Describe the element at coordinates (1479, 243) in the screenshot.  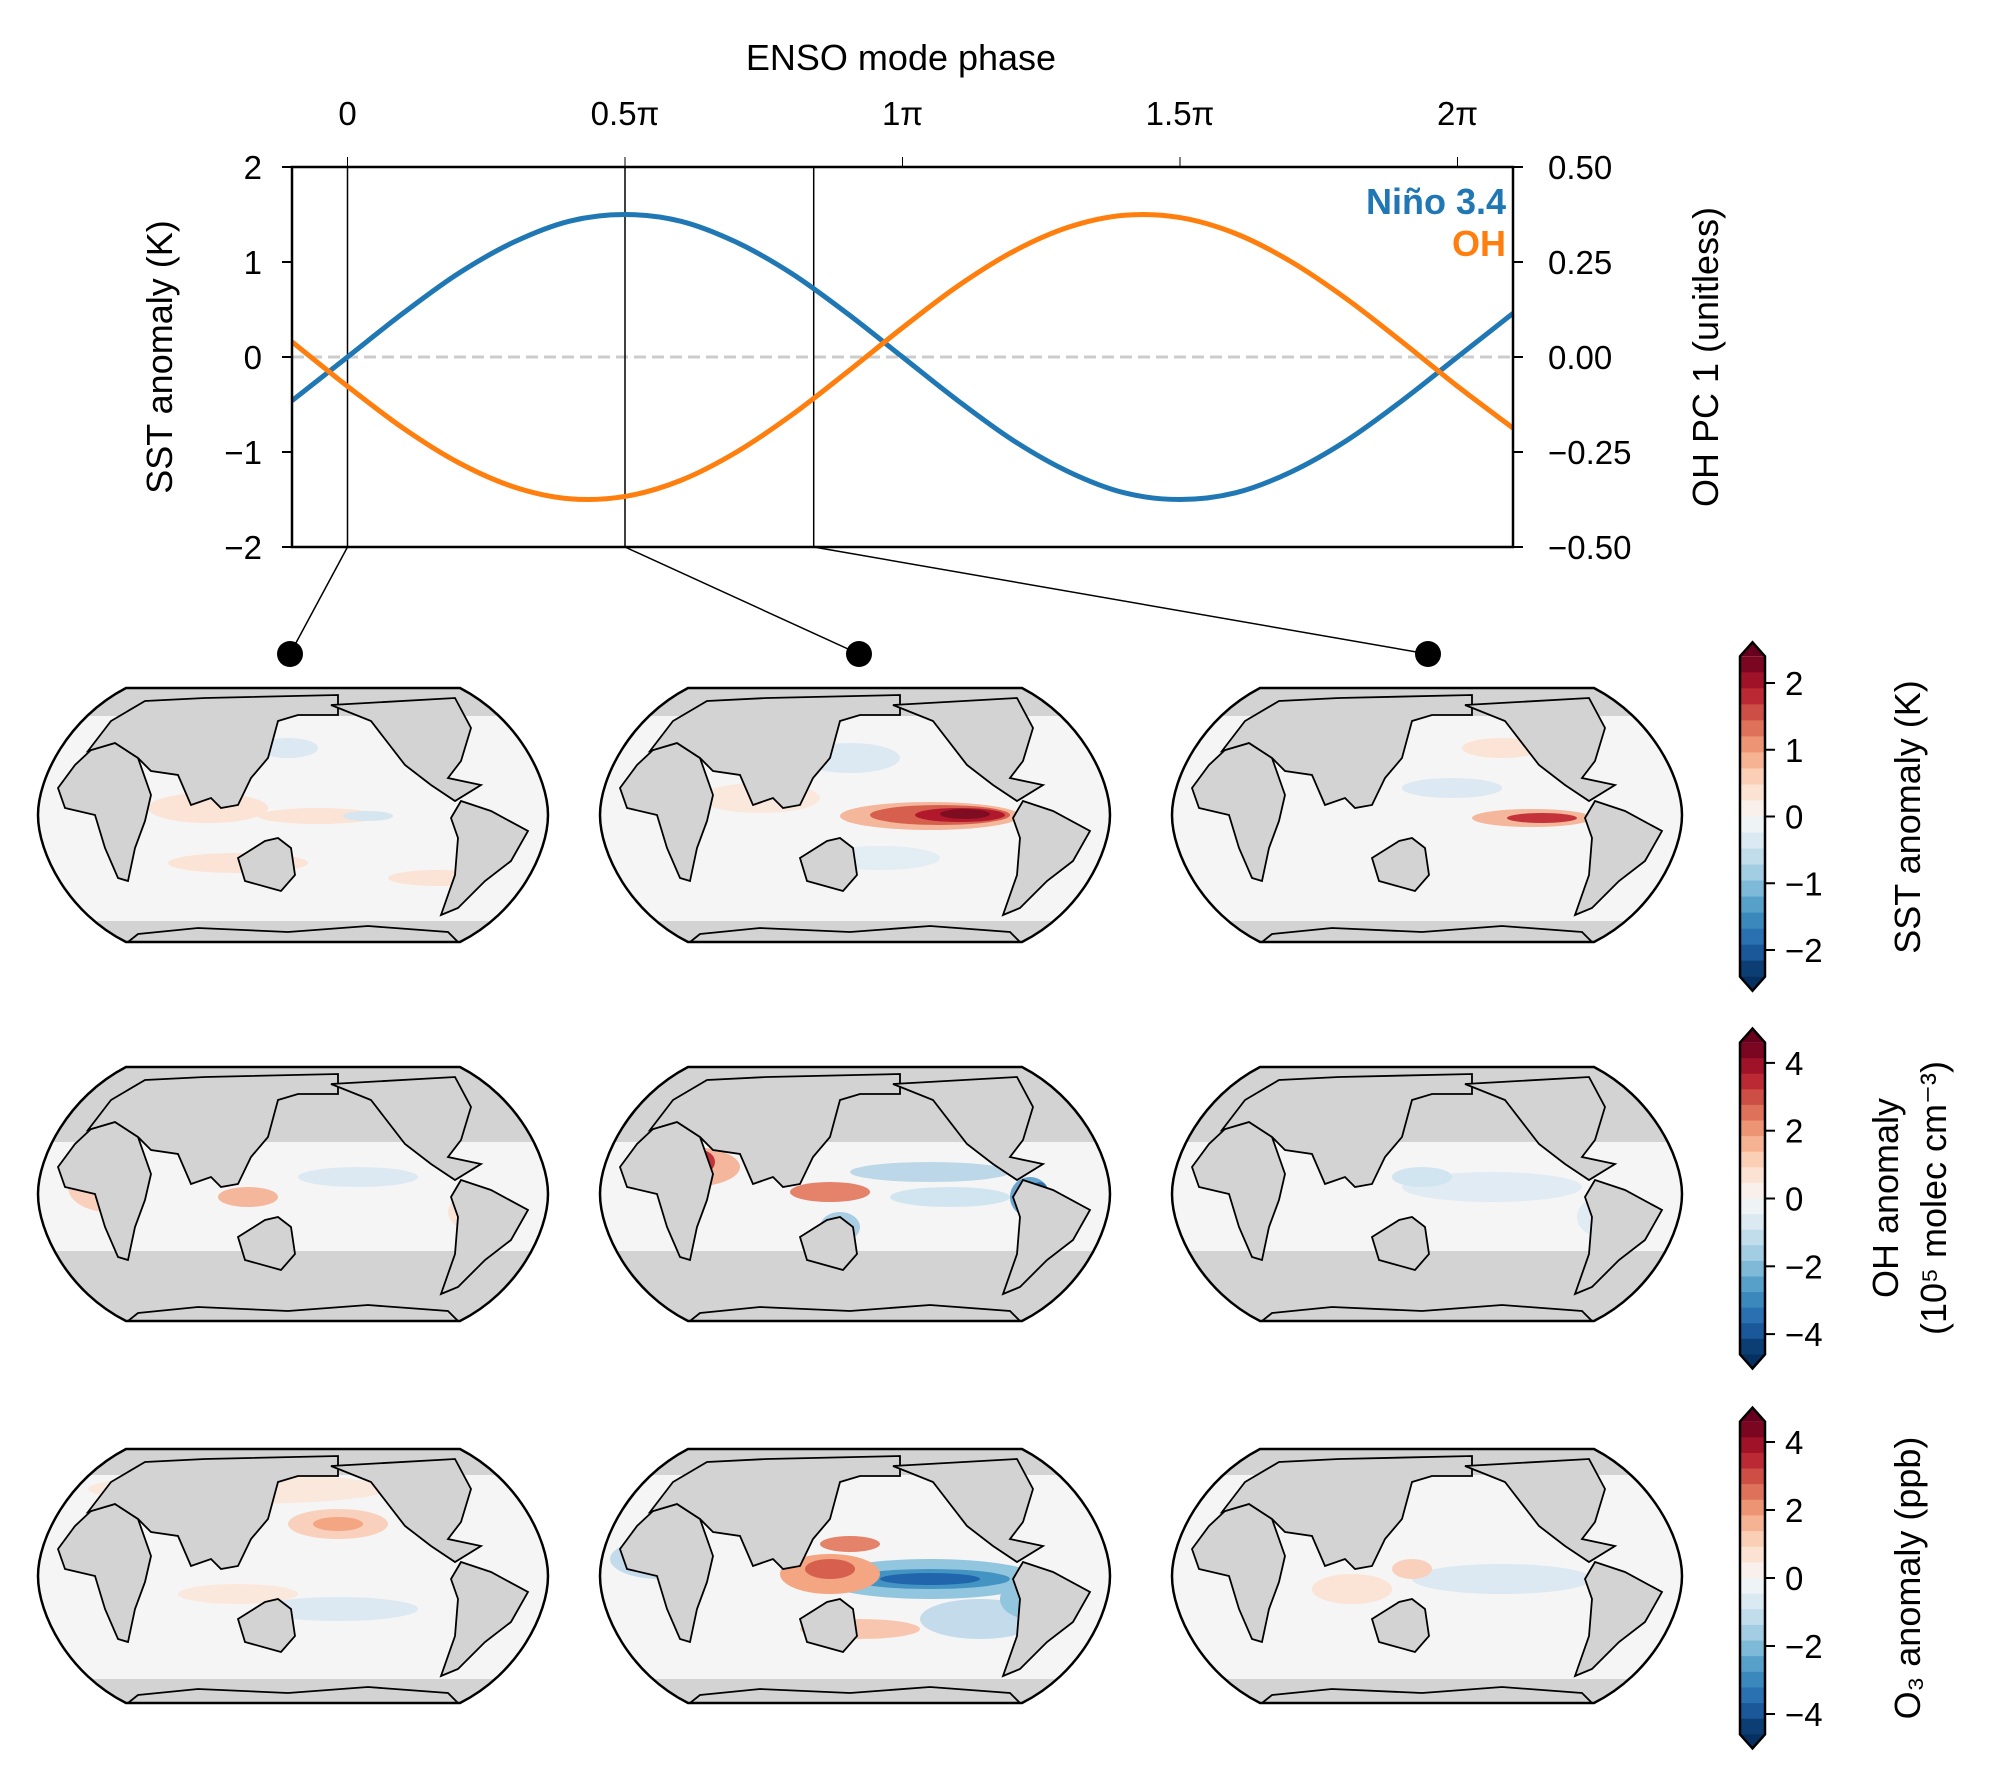
I see `legend-oh: OH` at that location.